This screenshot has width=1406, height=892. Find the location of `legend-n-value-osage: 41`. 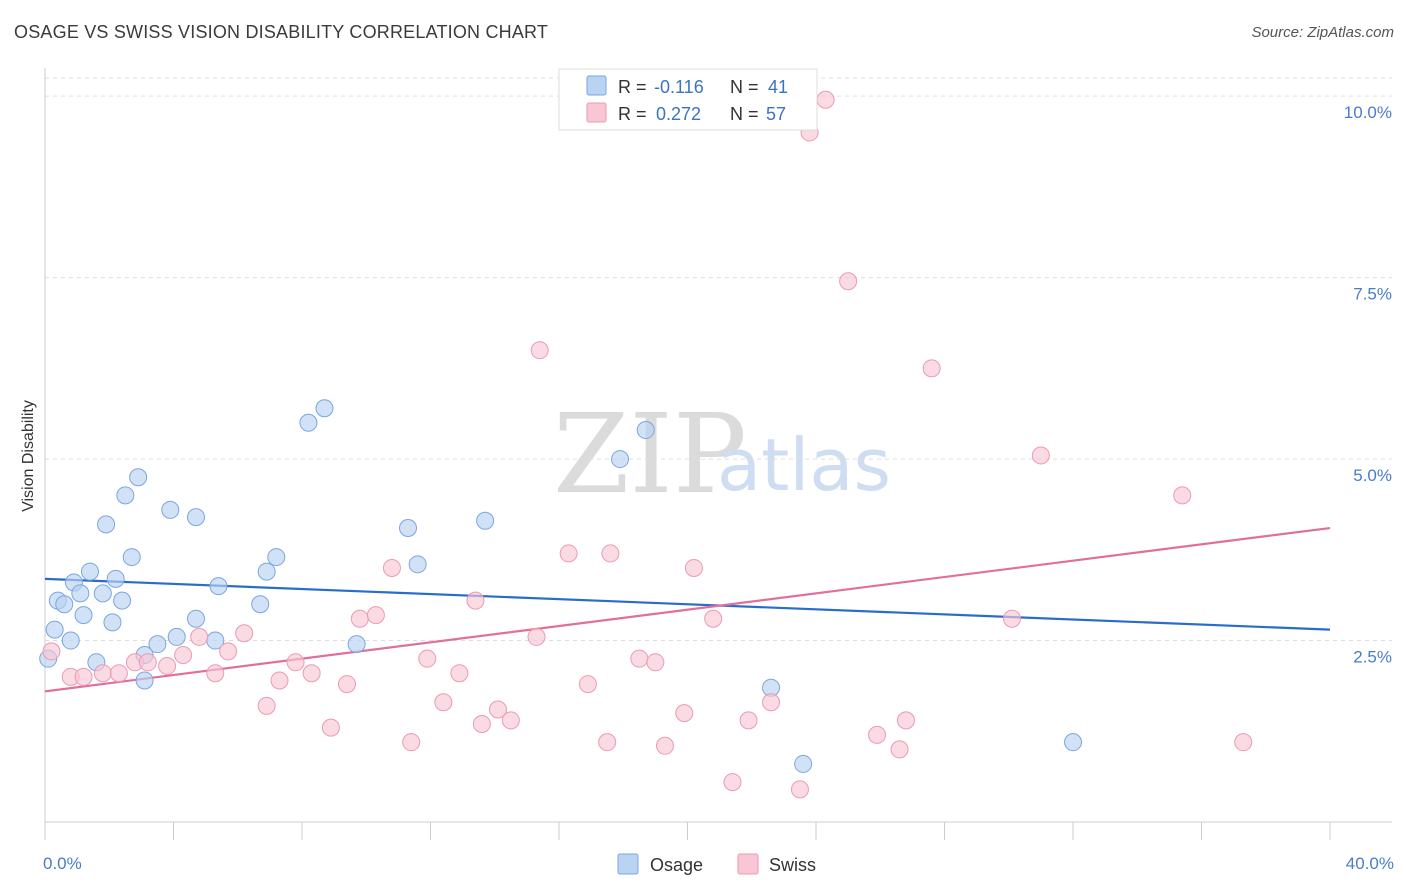

legend-n-value-osage: 41 is located at coordinates (778, 87).